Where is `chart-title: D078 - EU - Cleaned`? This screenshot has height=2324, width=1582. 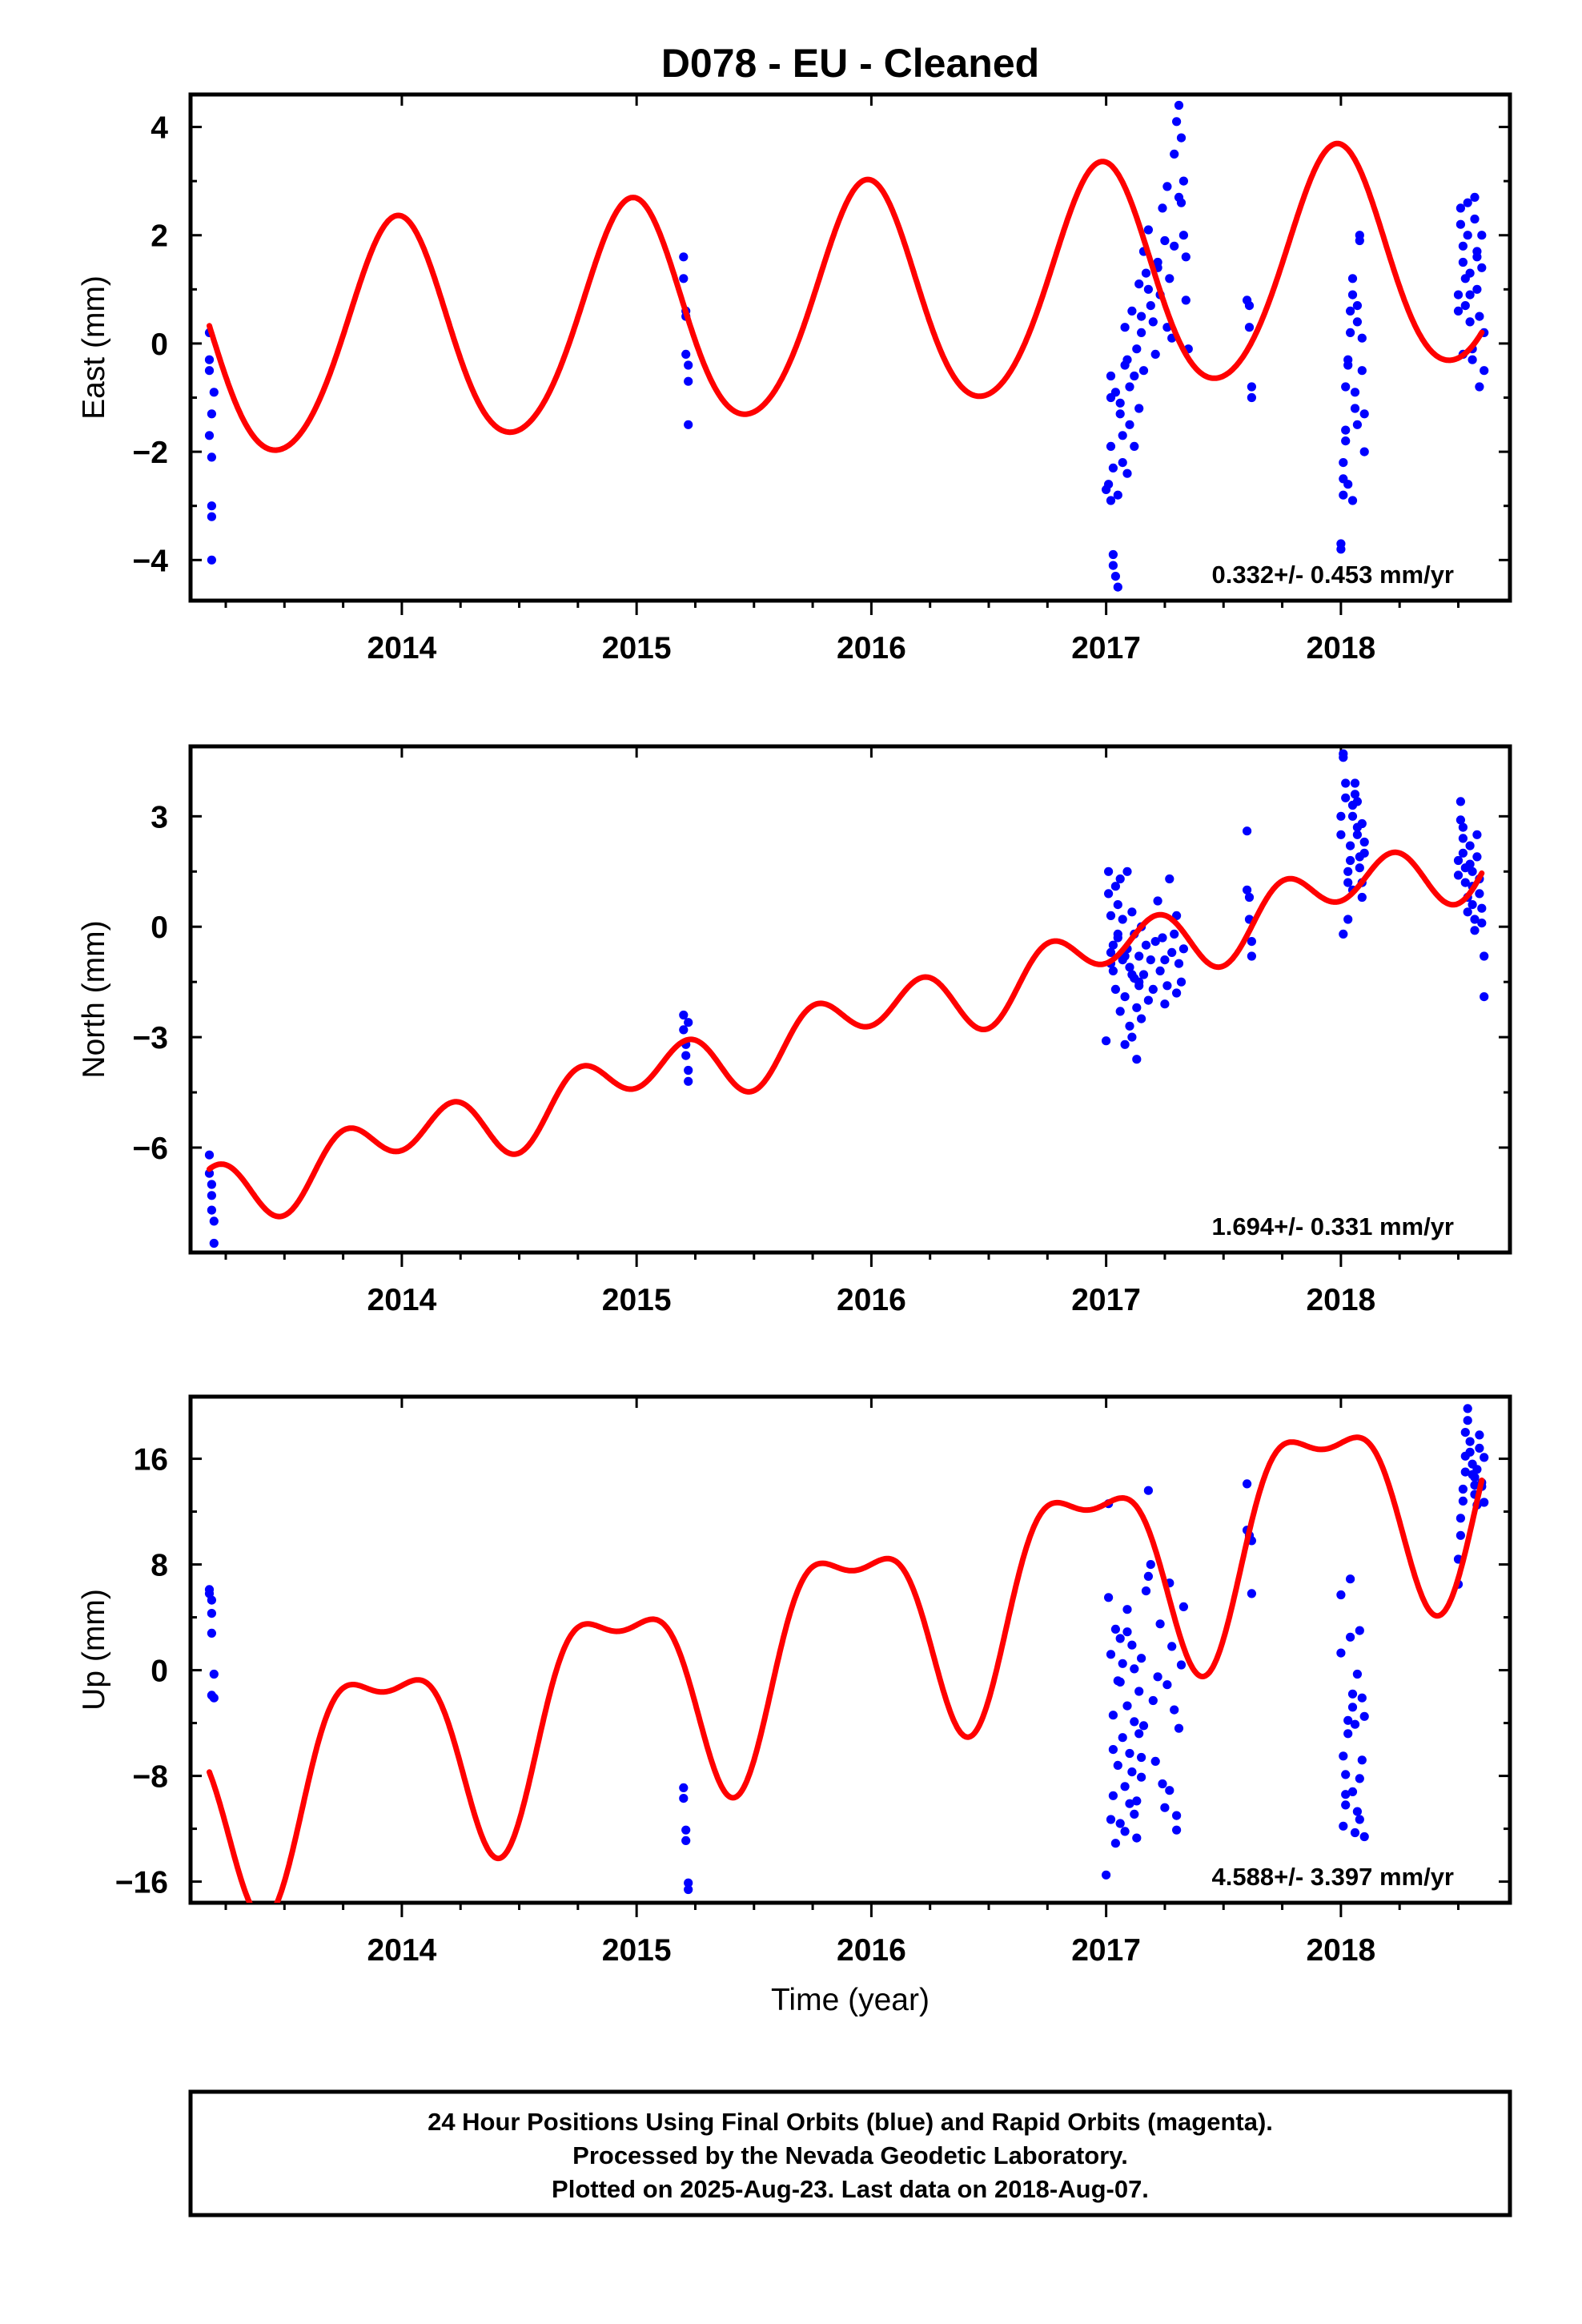
chart-title: D078 - EU - Cleaned is located at coordinates (850, 63).